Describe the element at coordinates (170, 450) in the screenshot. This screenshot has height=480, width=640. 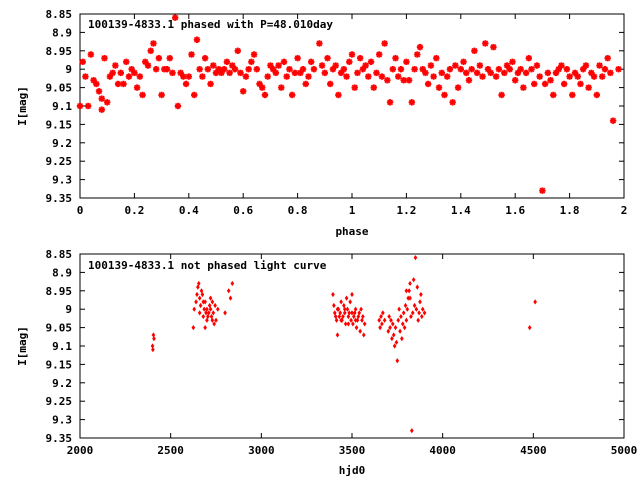
I see `unphased-x-tick-label: 2500` at that location.